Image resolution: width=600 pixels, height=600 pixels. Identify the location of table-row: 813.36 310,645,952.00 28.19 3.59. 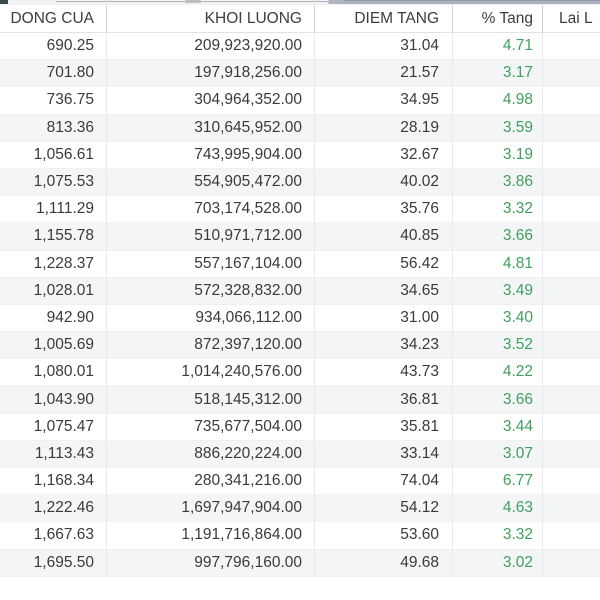
(300, 128).